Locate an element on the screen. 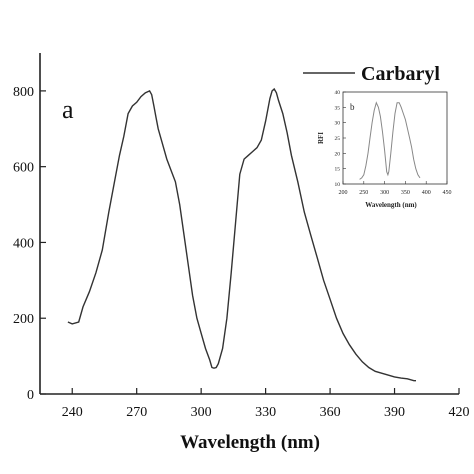 The width and height of the screenshot is (474, 474). panel-label-b: b is located at coordinates (352, 107).